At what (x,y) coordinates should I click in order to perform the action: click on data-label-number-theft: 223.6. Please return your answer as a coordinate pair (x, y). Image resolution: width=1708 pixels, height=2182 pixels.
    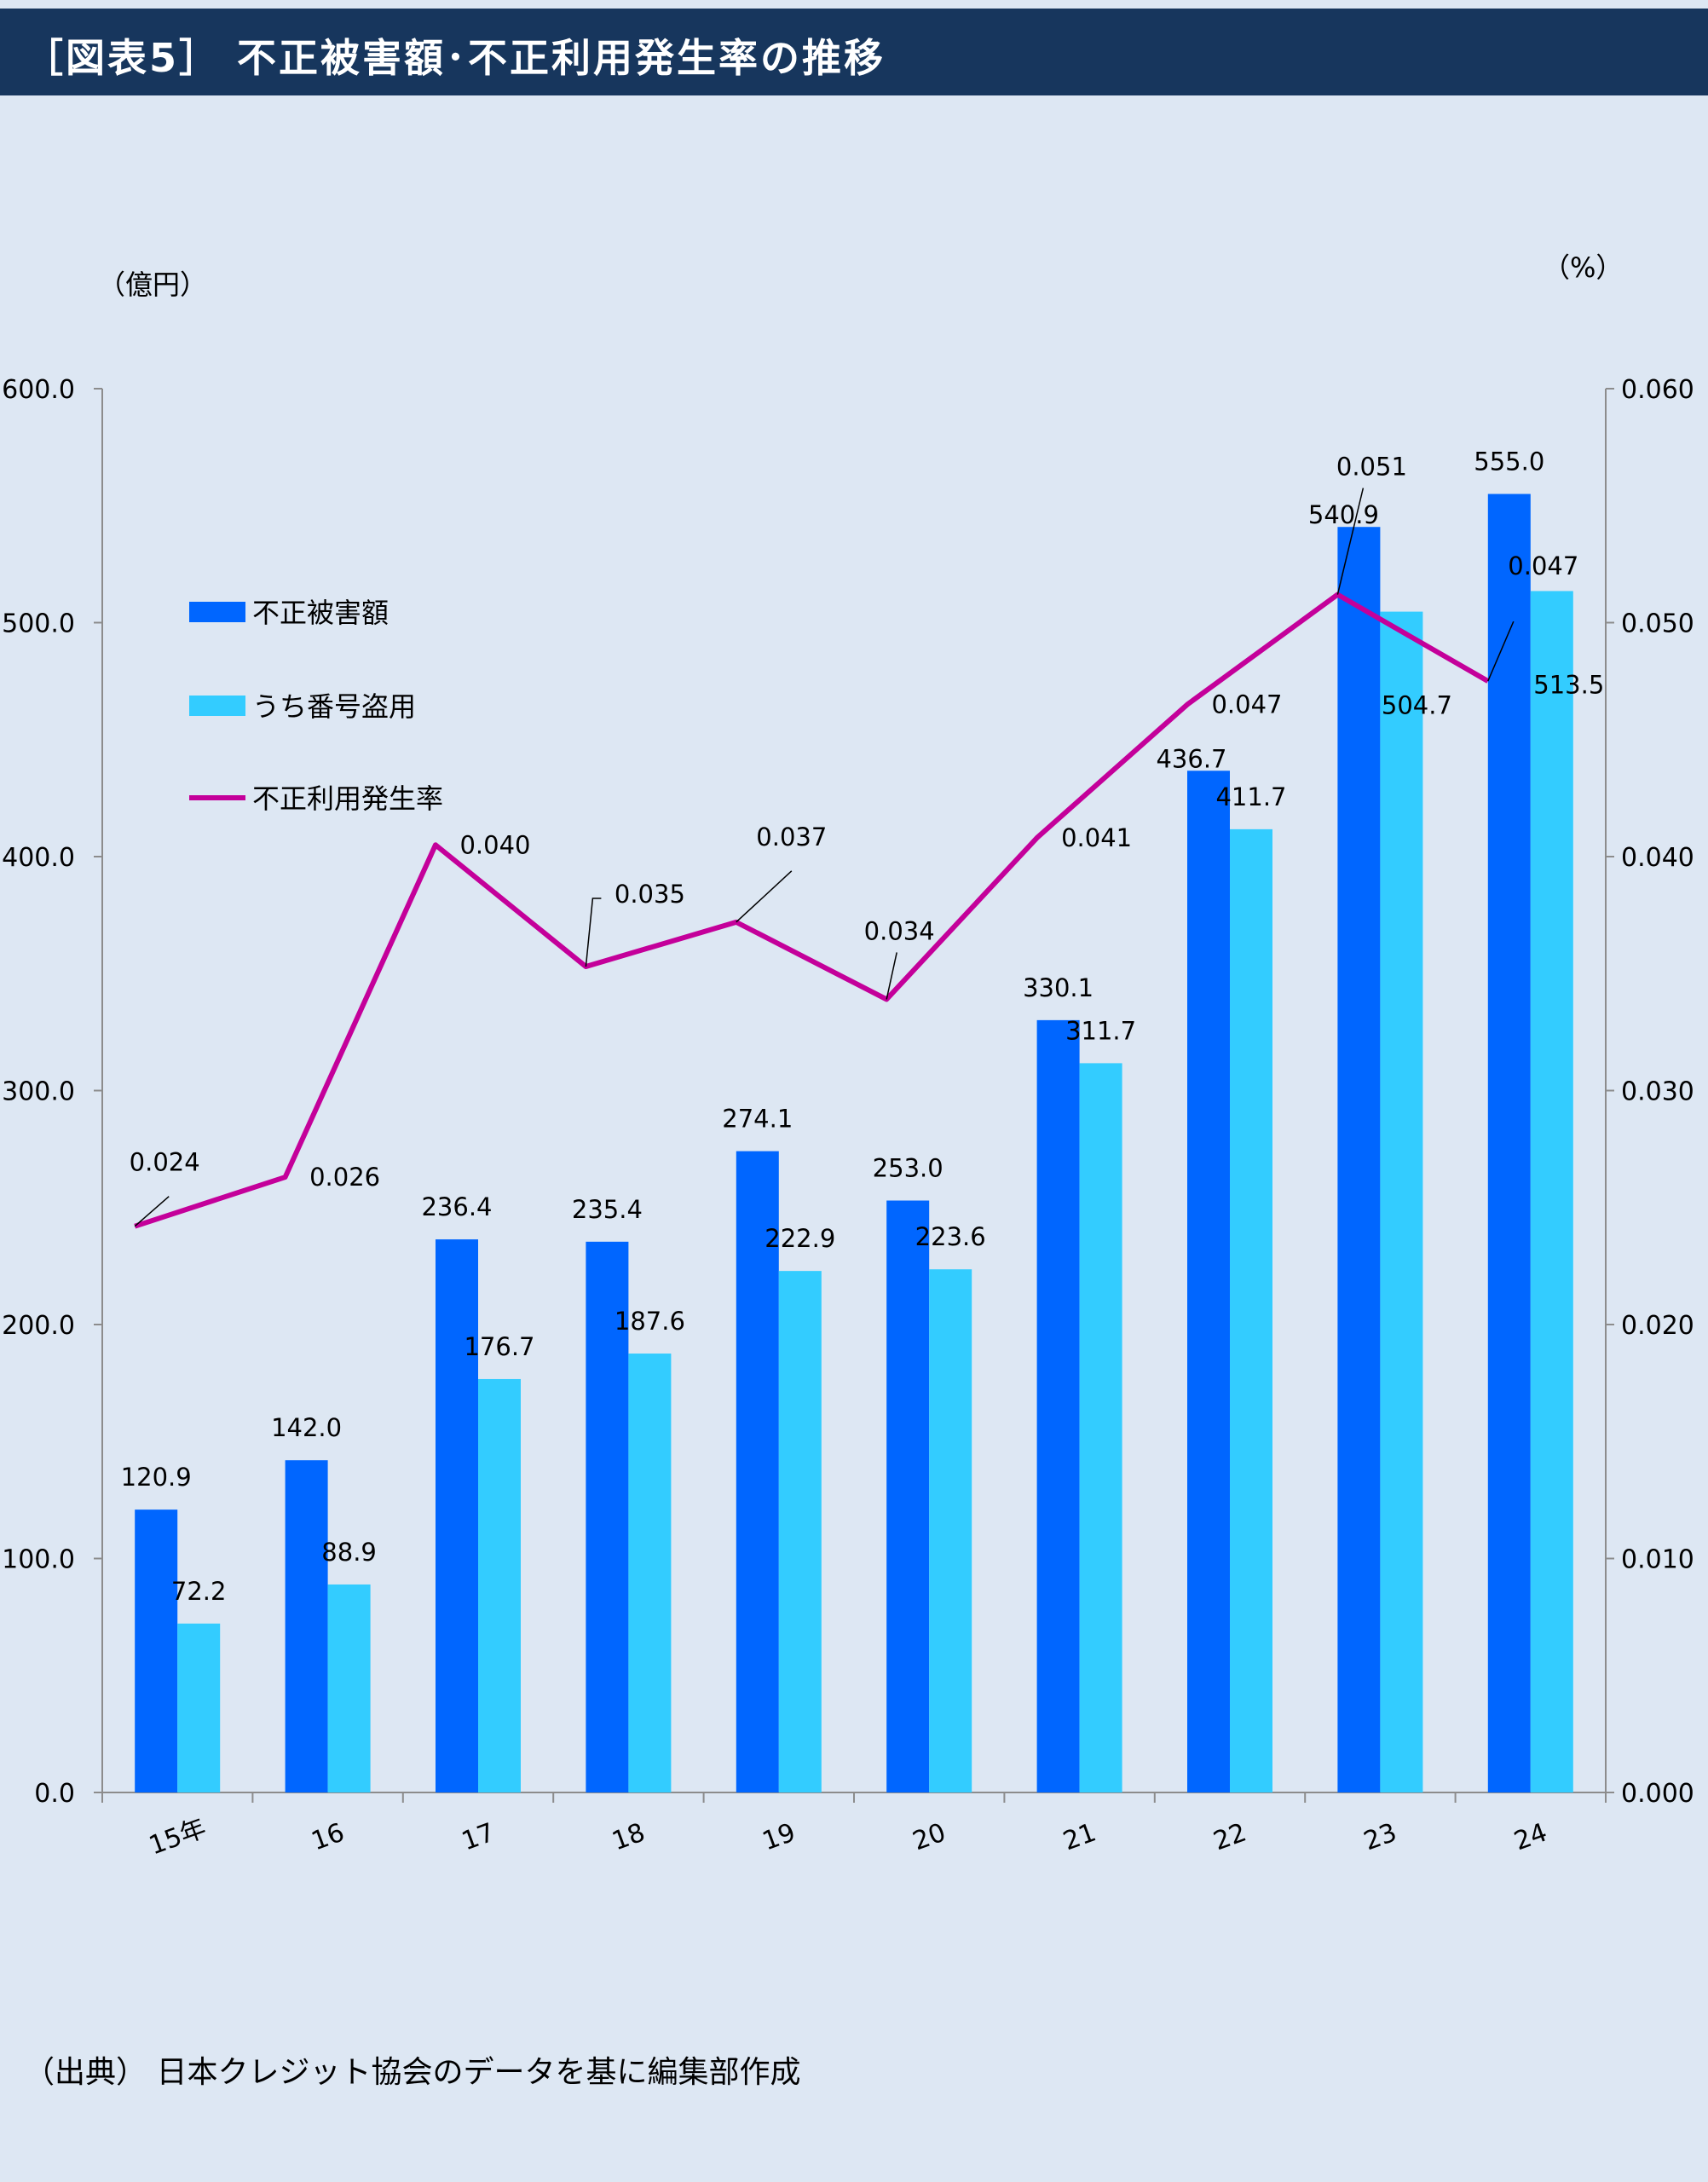
    Looking at the image, I should click on (950, 1236).